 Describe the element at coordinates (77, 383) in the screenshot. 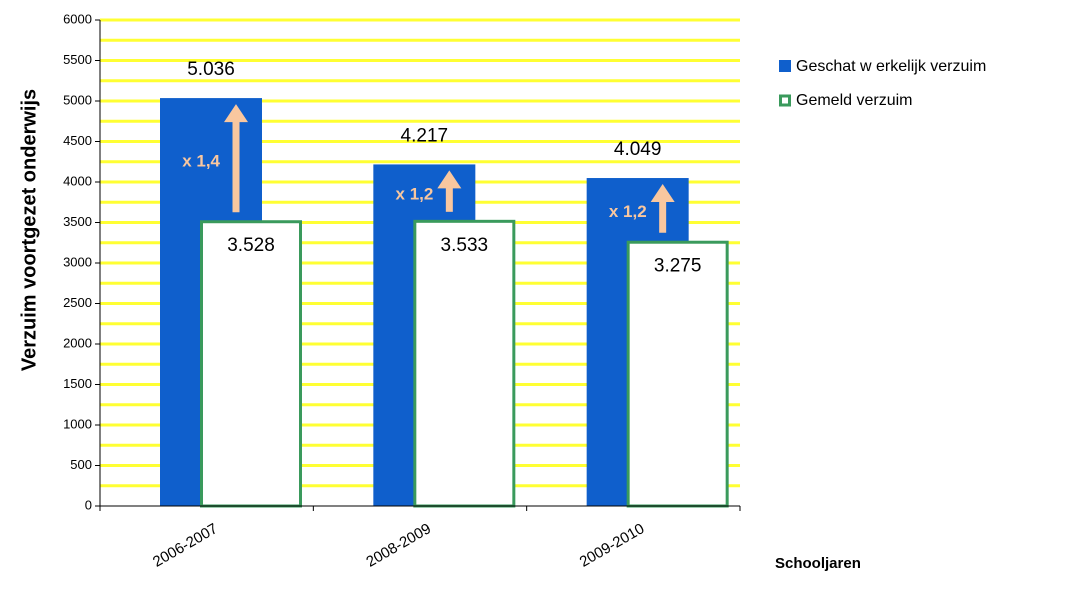

I see `y-tick-label: 1500` at that location.